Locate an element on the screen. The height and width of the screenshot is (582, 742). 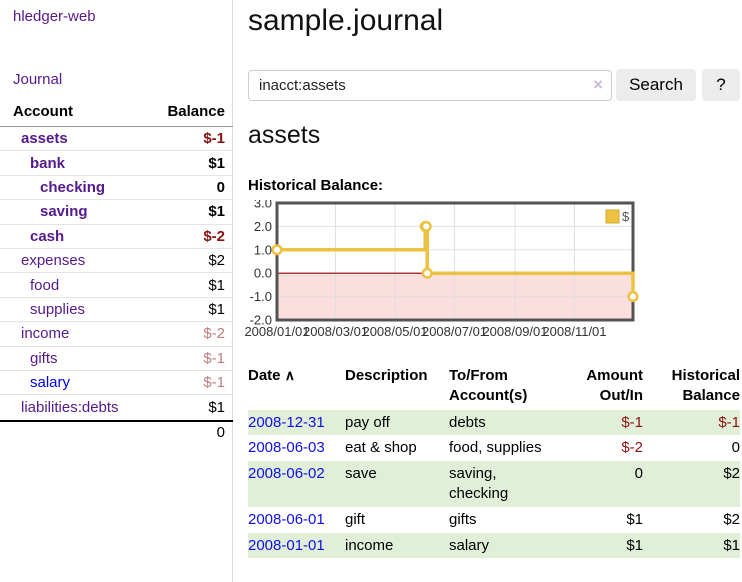
app-brand-link: hledger-web is located at coordinates (54, 16).